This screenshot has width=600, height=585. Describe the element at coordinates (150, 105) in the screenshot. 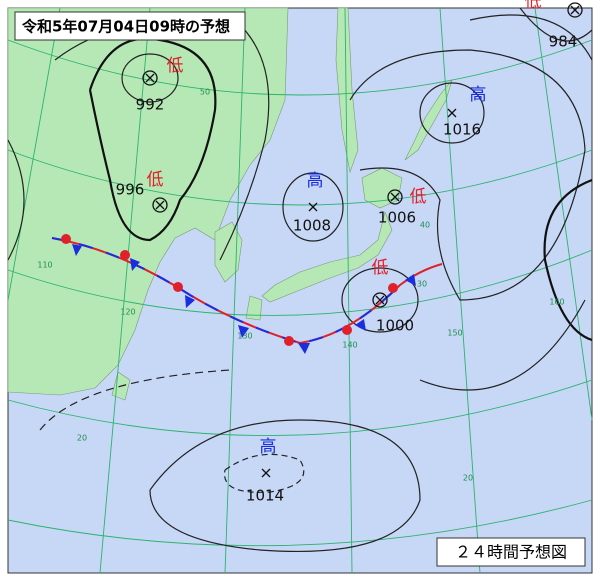

I see `pressure-label: 992` at that location.